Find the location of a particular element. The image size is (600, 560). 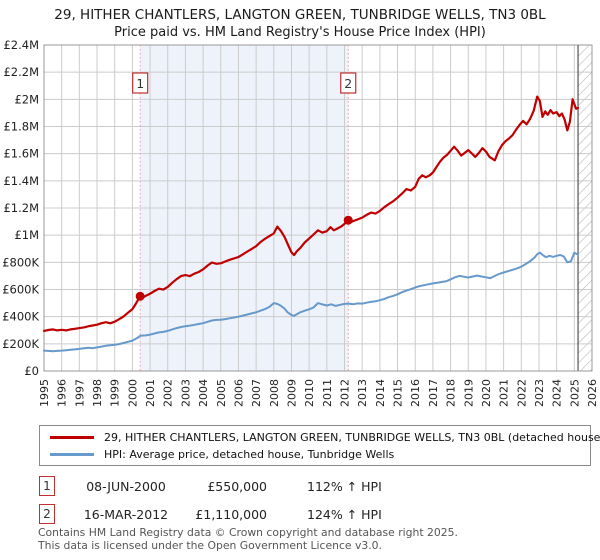

svg-text: £600K is located at coordinates (20, 290).